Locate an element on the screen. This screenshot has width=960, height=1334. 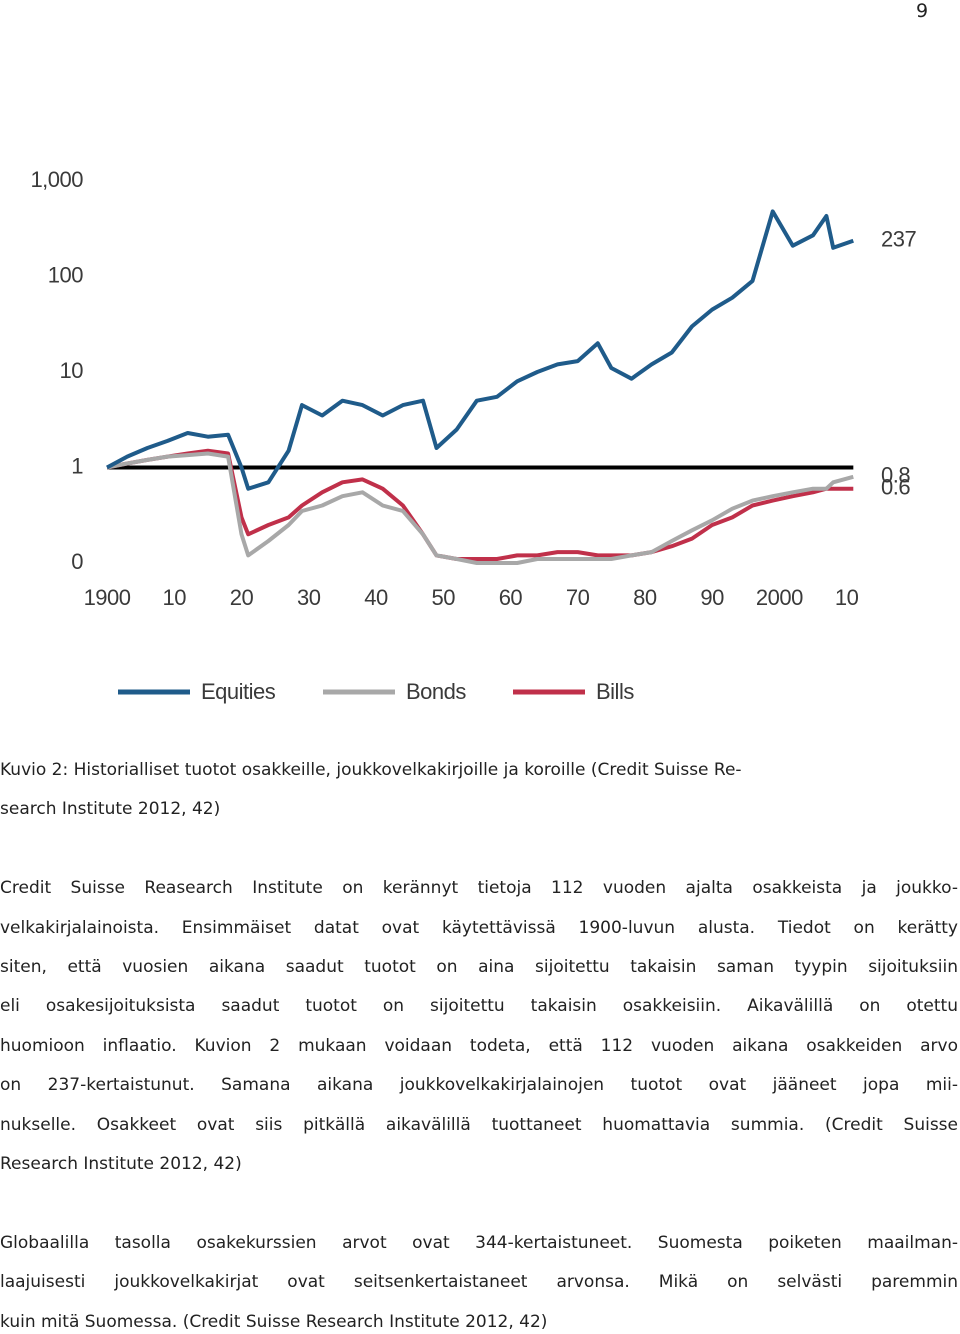
y-tick-label: 10 is located at coordinates (72, 370).